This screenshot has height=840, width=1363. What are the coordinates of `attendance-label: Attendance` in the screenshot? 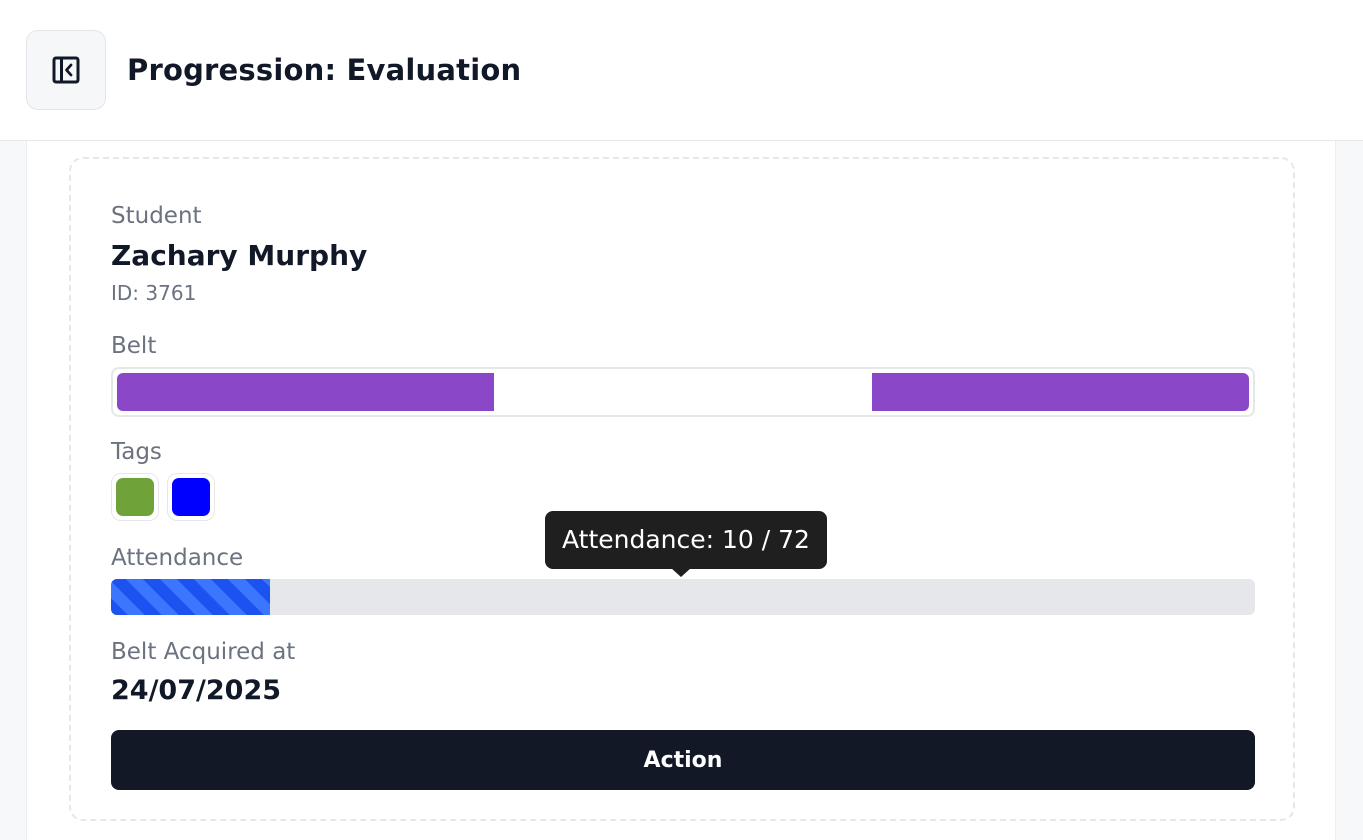 It's located at (177, 558).